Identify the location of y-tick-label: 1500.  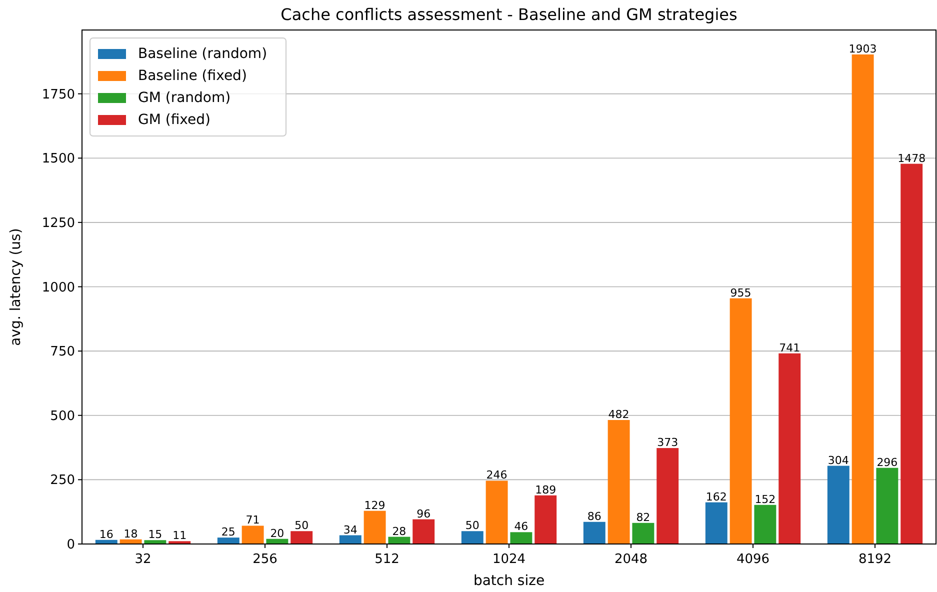
(58, 159).